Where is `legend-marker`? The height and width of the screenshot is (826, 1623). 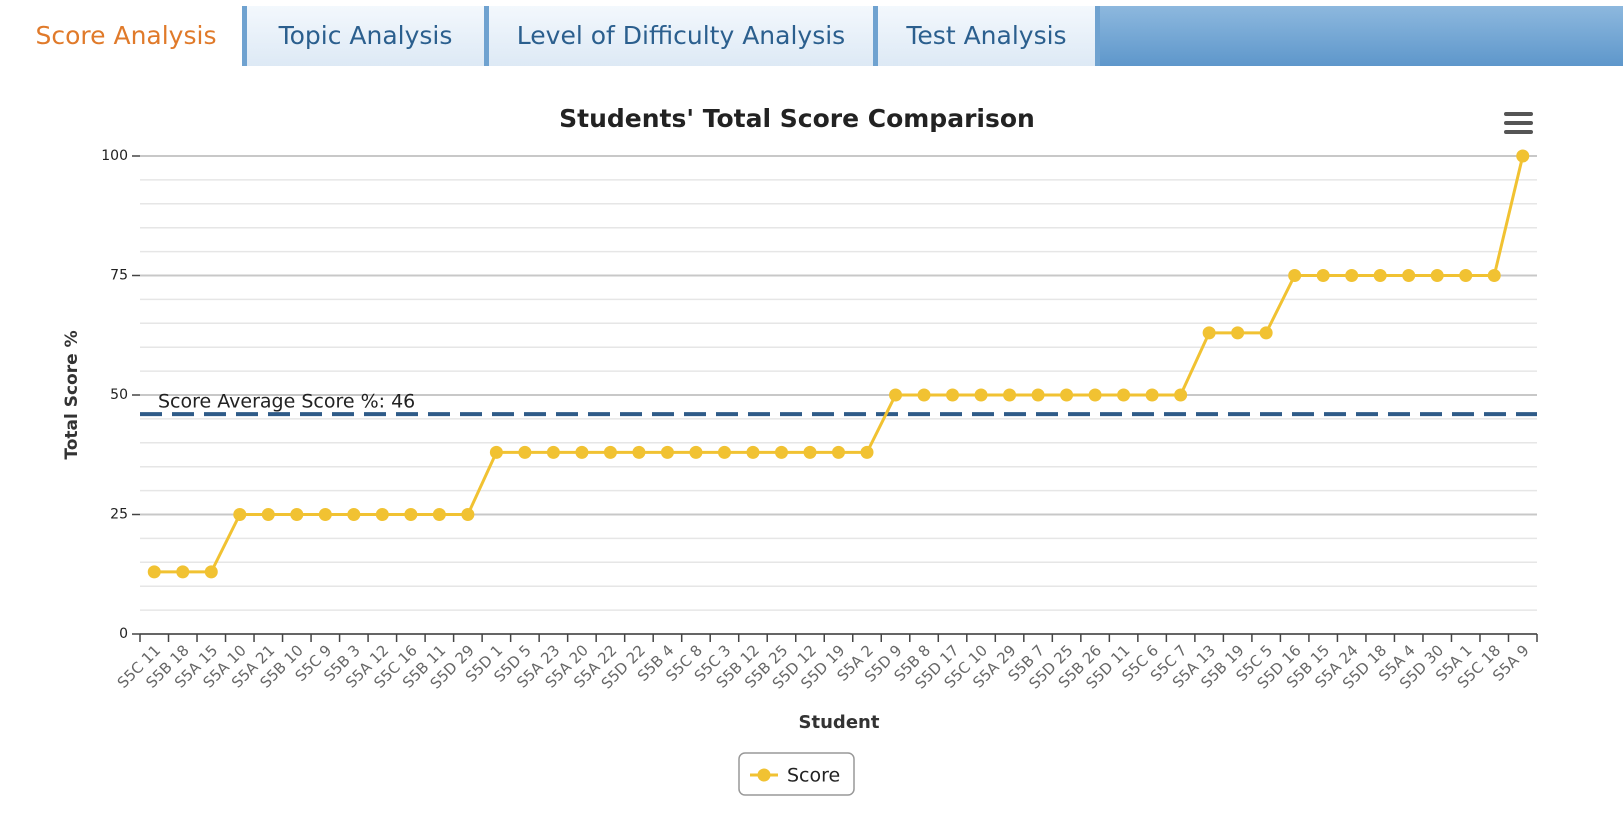 legend-marker is located at coordinates (764, 775).